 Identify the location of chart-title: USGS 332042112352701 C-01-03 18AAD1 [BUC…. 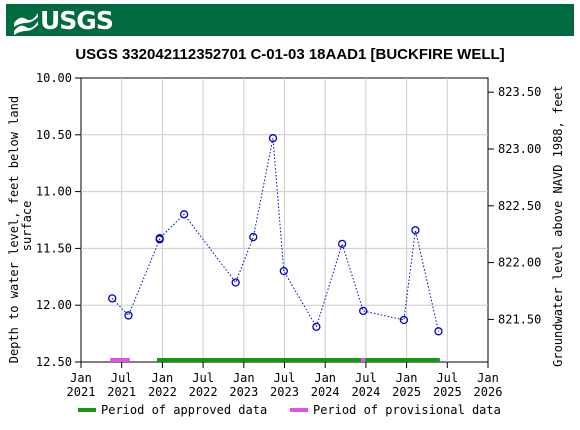
(289, 54).